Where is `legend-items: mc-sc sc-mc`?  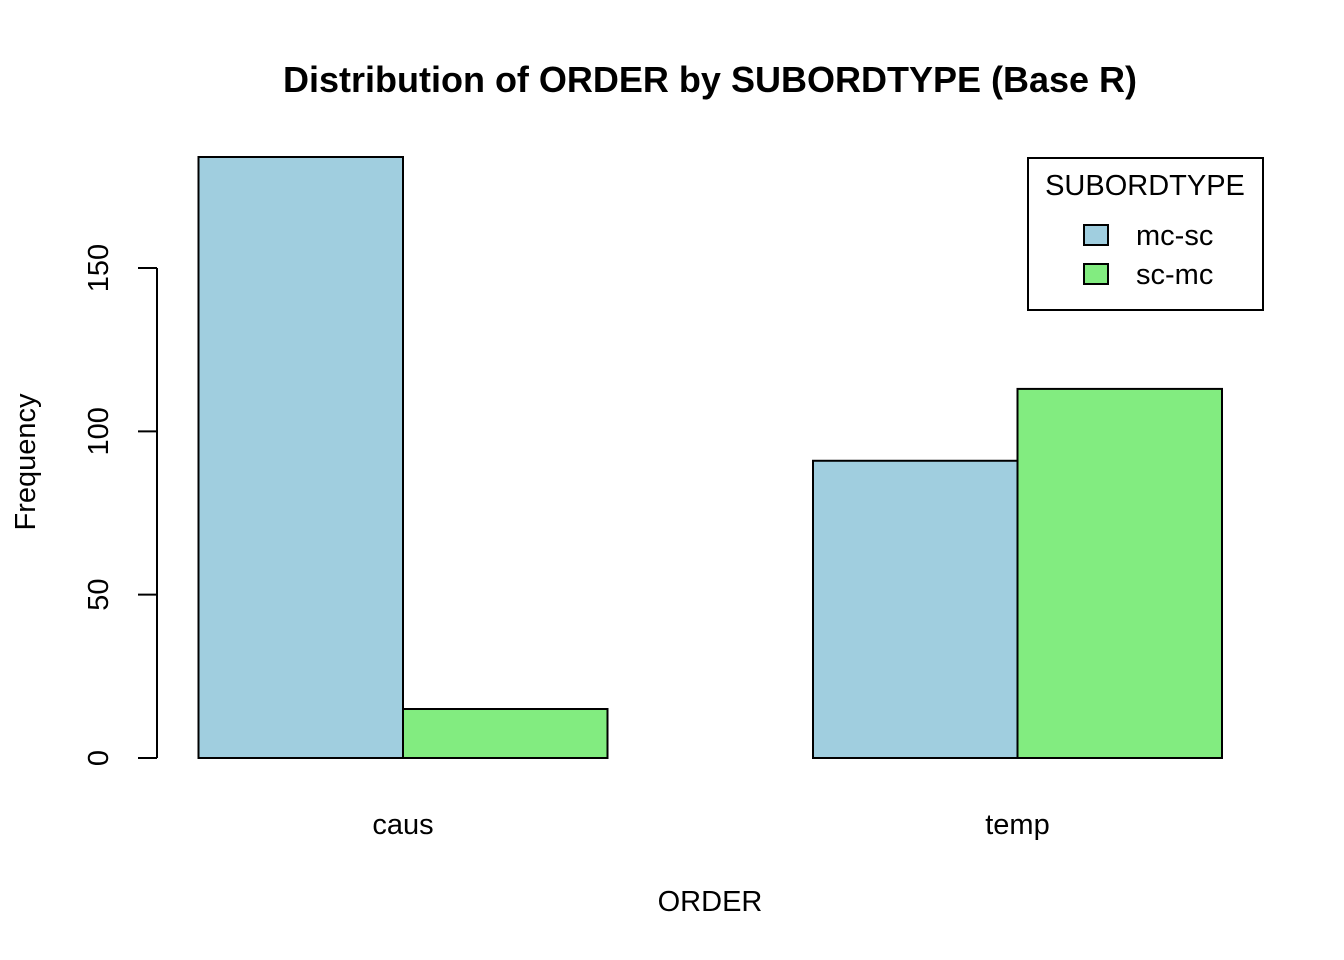 legend-items: mc-sc sc-mc is located at coordinates (1148, 255).